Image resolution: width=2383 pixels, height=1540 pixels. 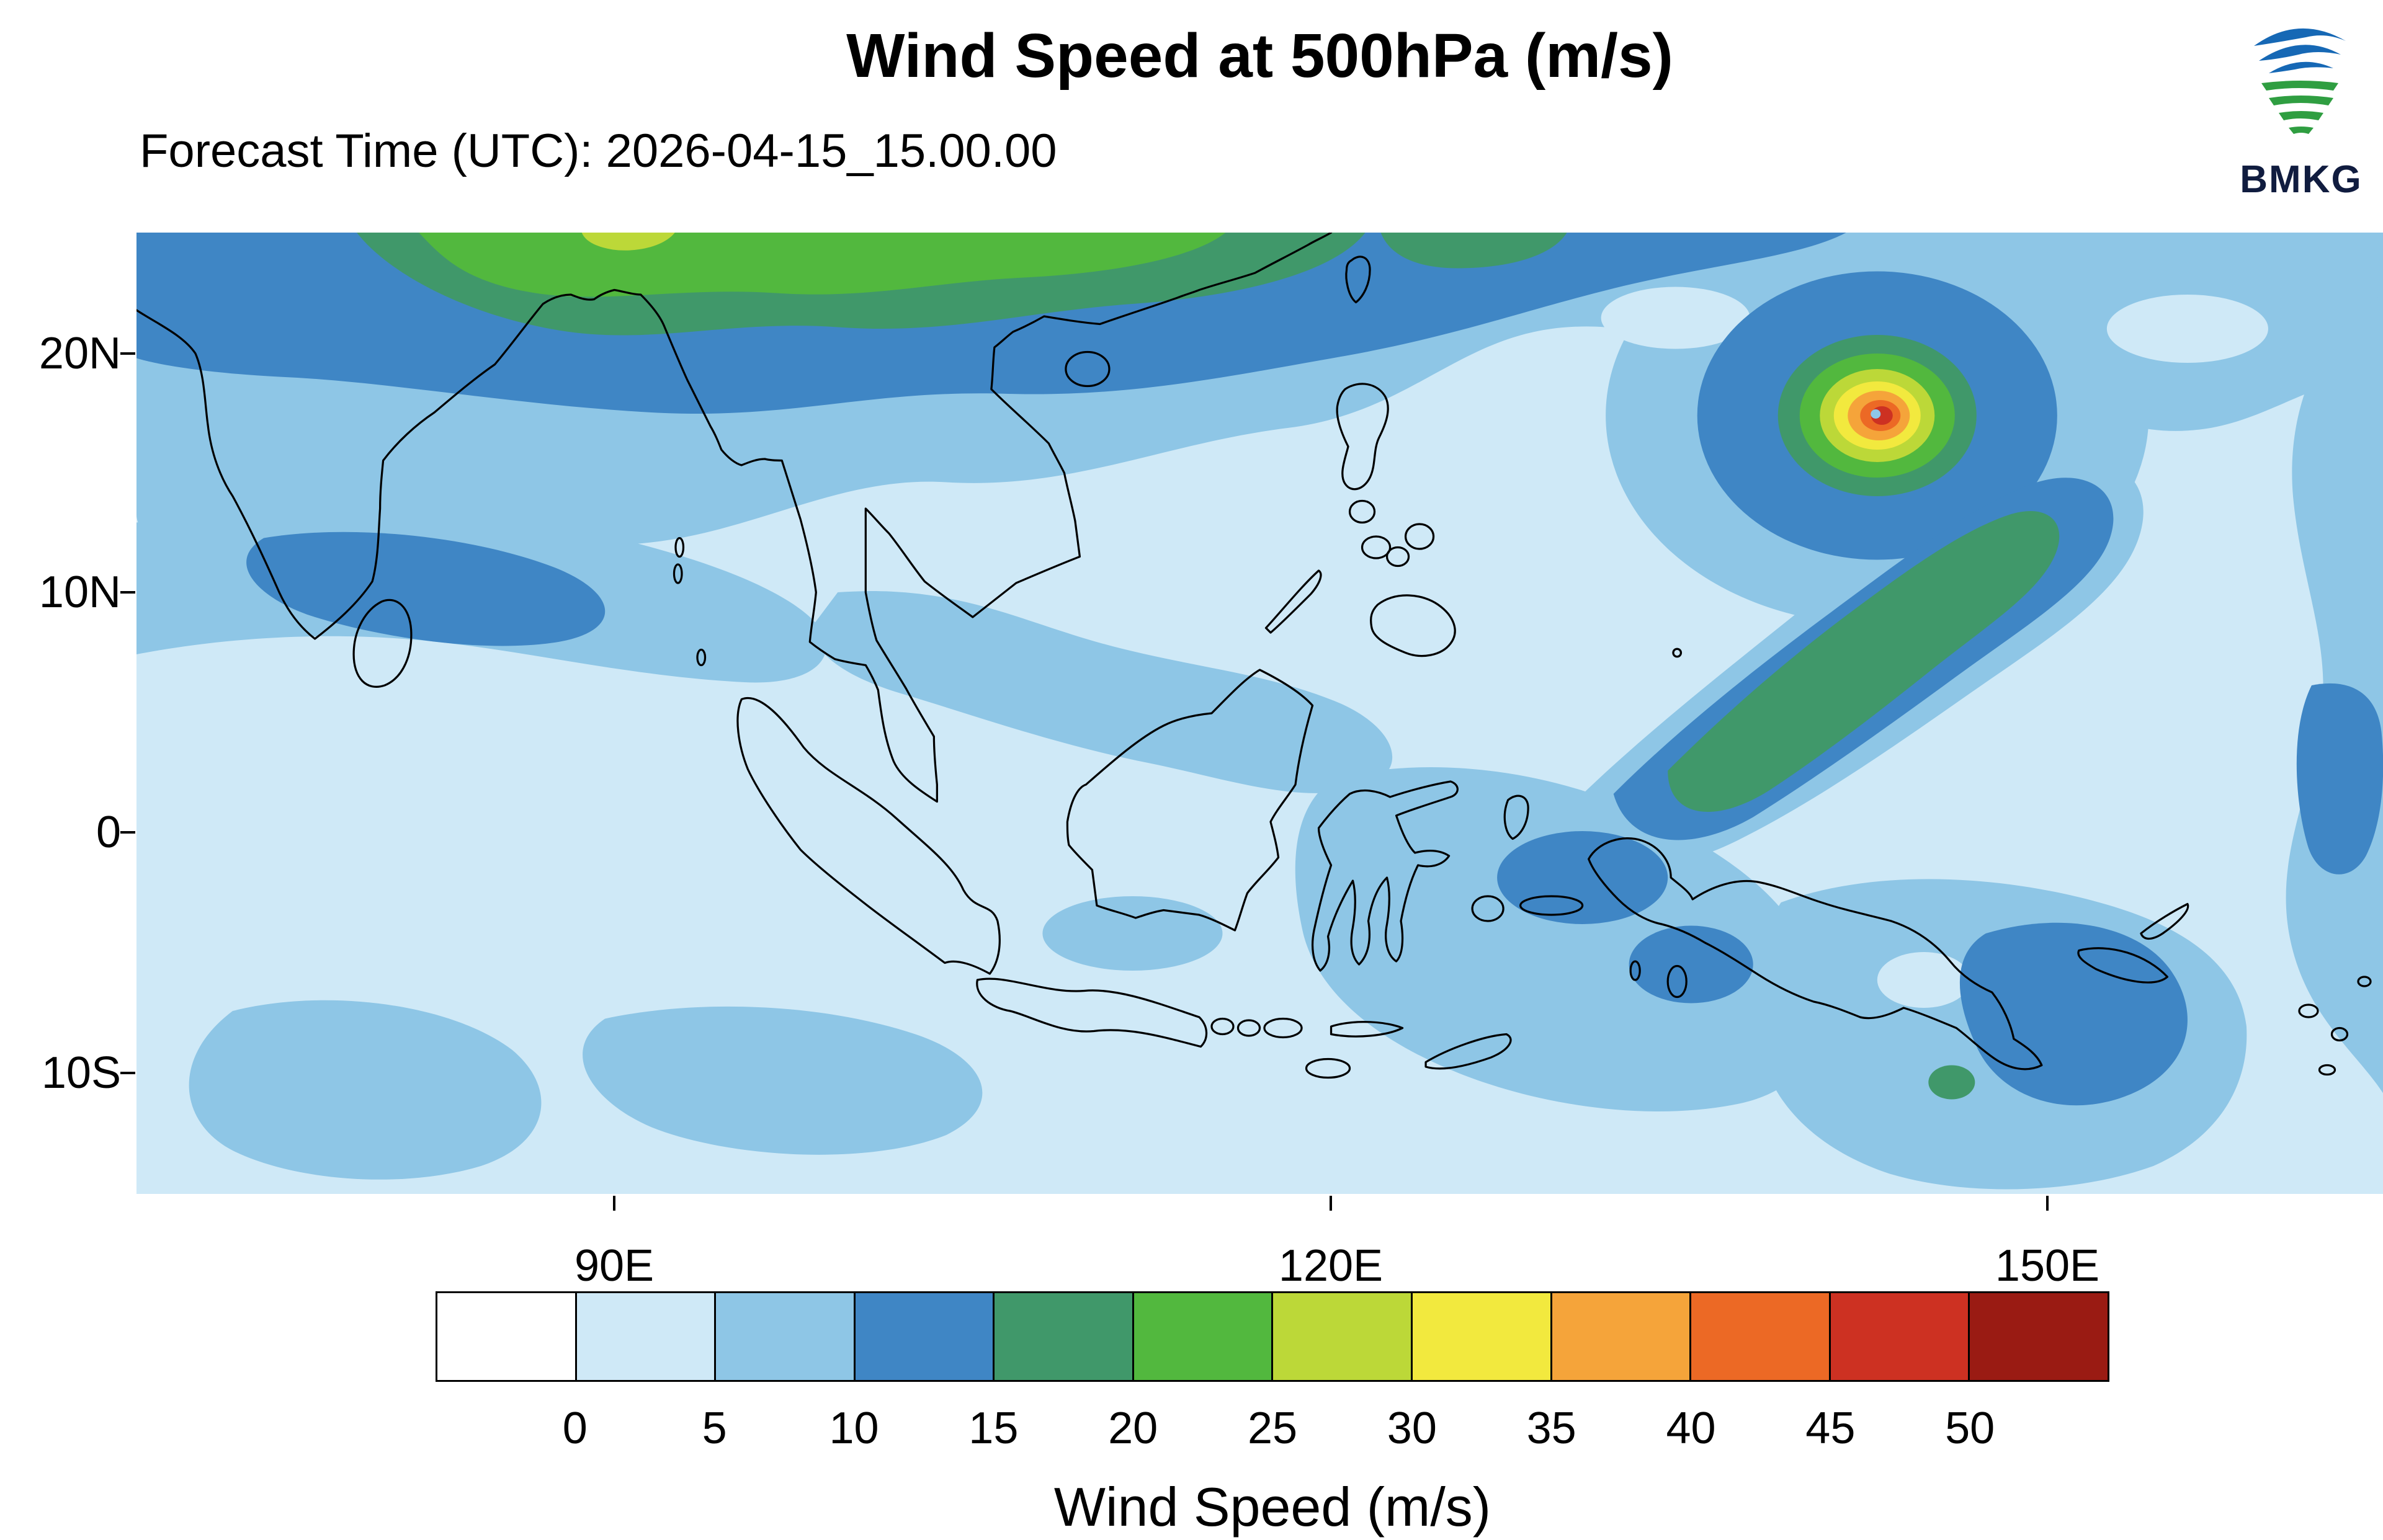 What do you see at coordinates (2164, 921) in the screenshot?
I see `coast-new-ireland` at bounding box center [2164, 921].